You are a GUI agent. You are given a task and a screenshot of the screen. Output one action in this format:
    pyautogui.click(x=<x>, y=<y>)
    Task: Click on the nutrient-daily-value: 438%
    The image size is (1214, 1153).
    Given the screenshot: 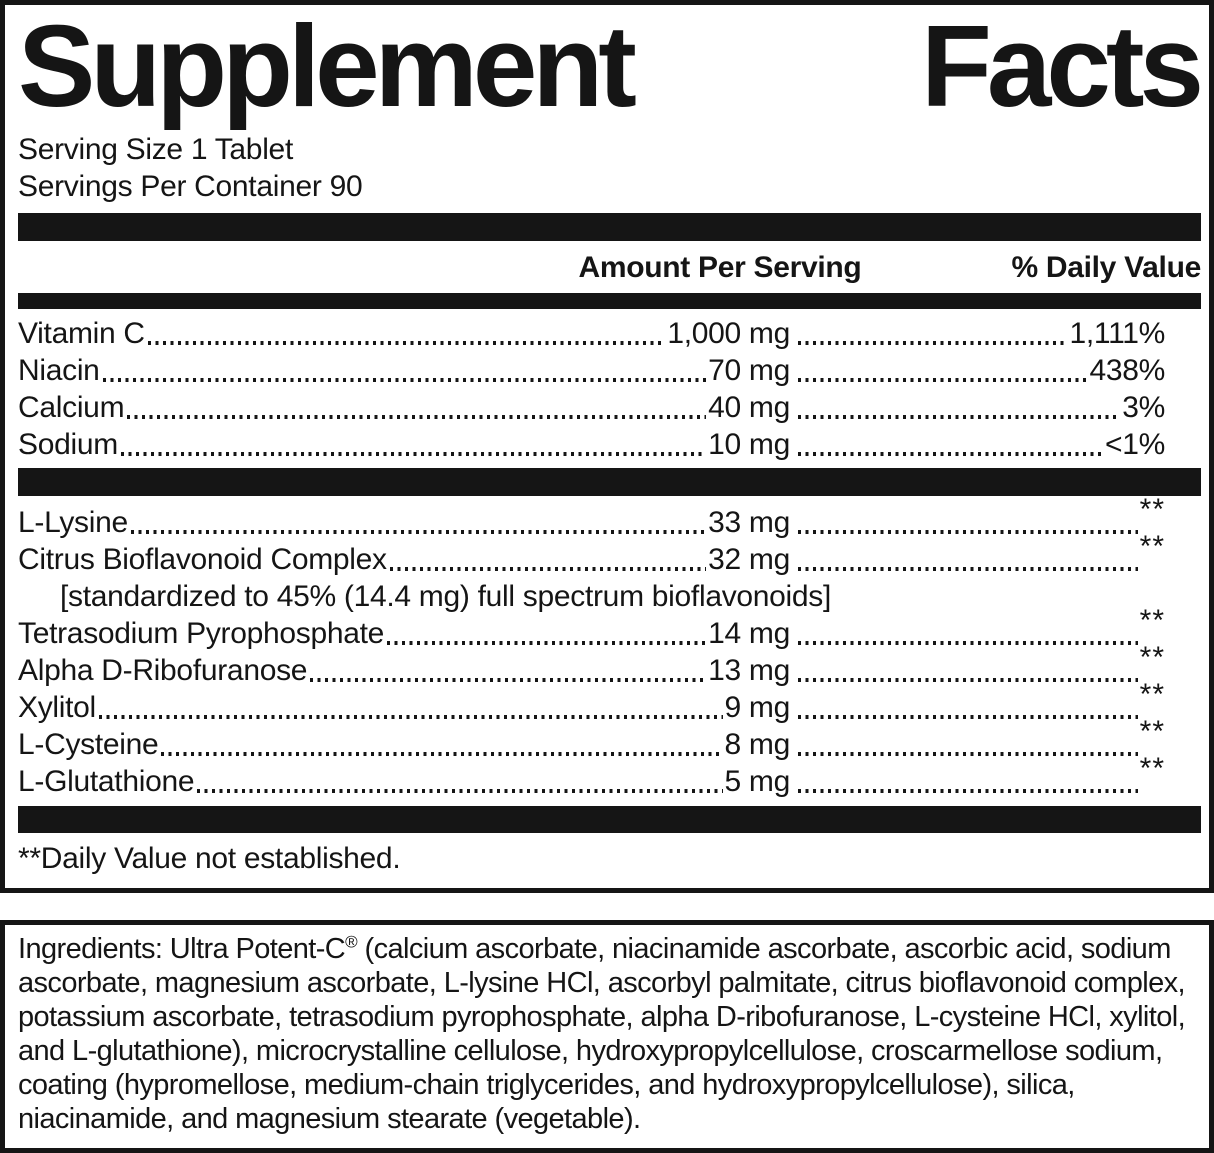 What is the action you would take?
    pyautogui.click(x=1127, y=371)
    